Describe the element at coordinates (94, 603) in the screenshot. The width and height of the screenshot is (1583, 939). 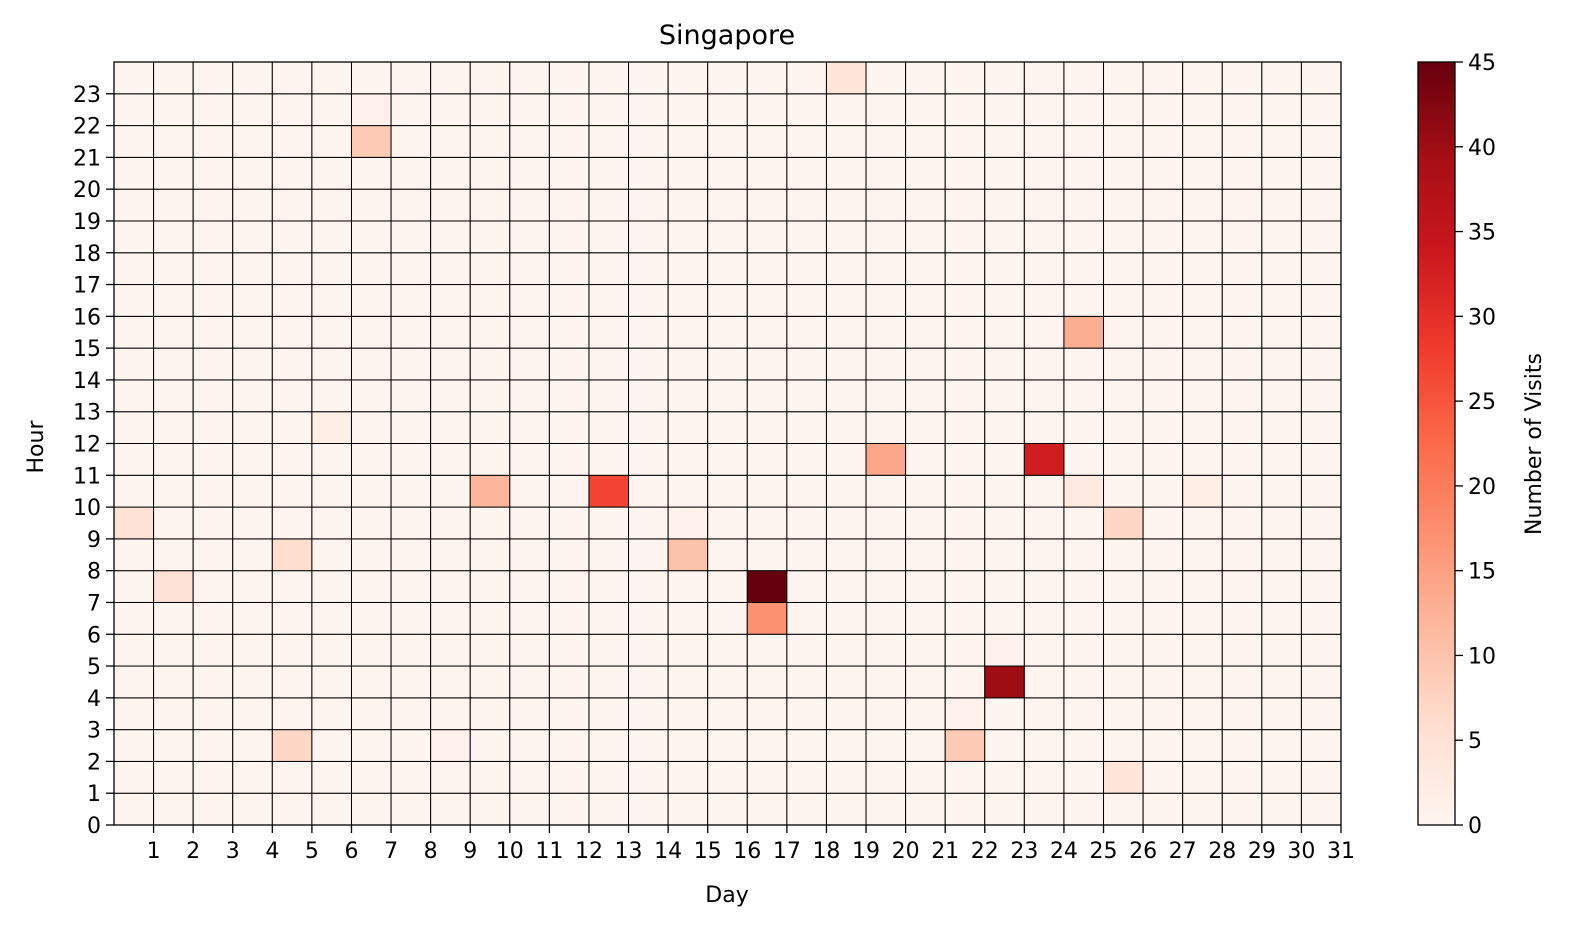
I see `y-tick-label: 7` at that location.